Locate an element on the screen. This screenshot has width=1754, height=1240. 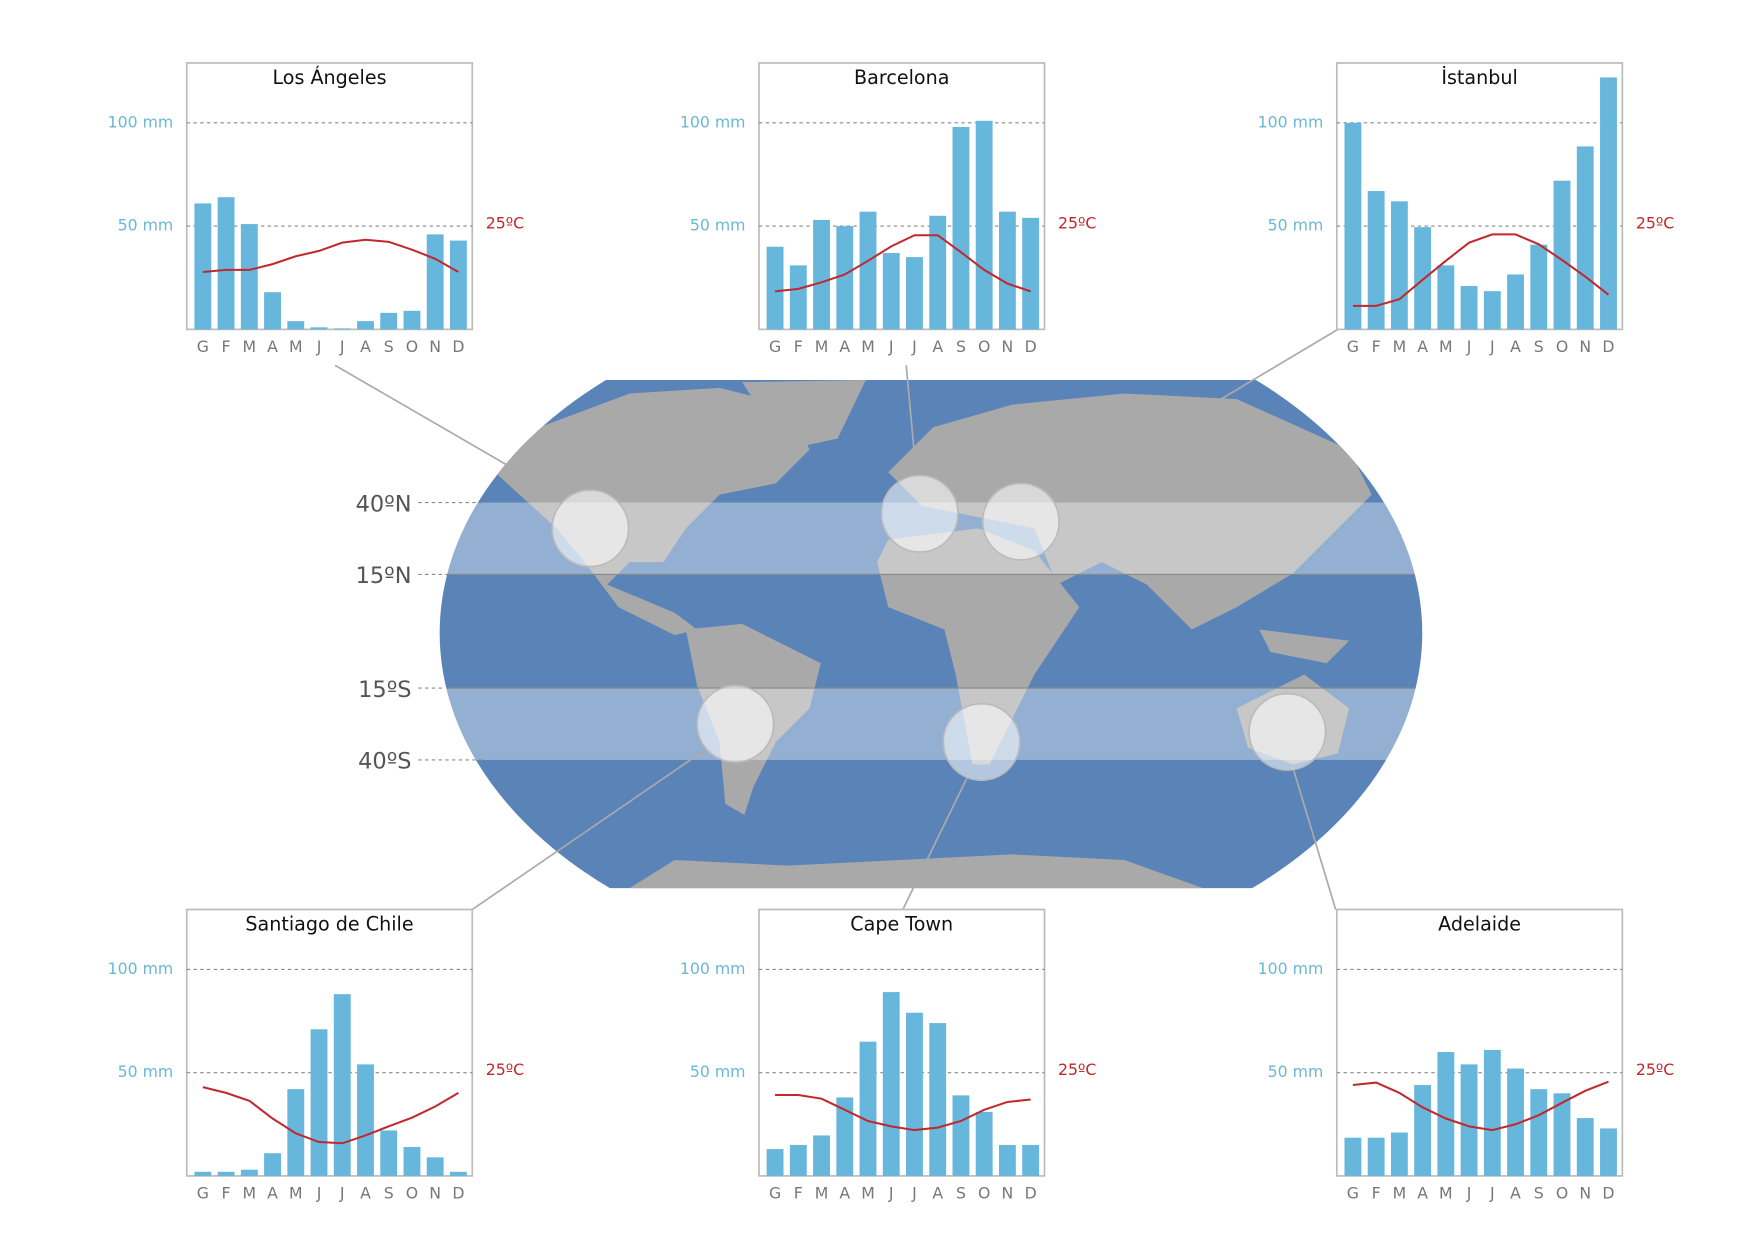
chart-title: Adelaide is located at coordinates (1479, 924).